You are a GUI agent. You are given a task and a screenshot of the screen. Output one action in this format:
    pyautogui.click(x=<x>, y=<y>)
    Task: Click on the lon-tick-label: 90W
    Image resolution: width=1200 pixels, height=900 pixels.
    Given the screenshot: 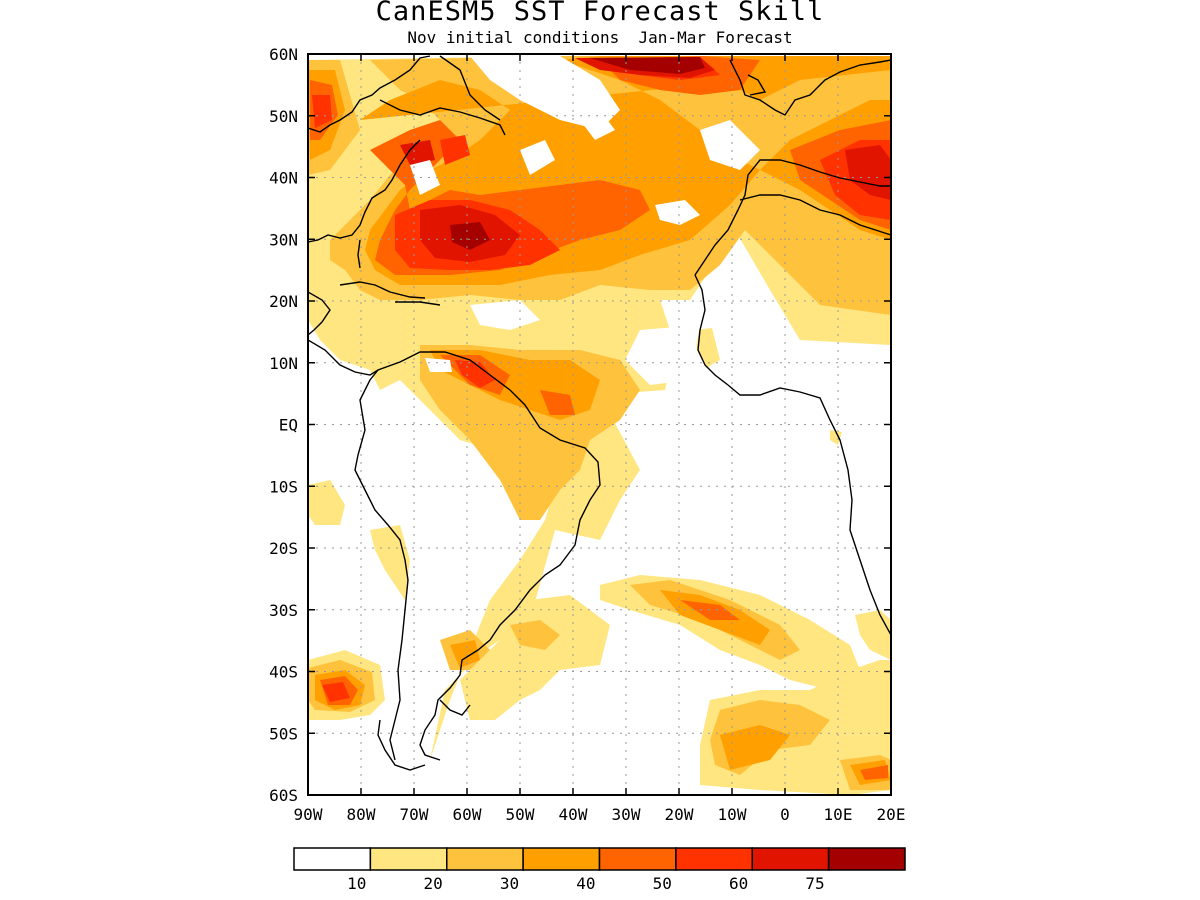 What is the action you would take?
    pyautogui.click(x=308, y=814)
    